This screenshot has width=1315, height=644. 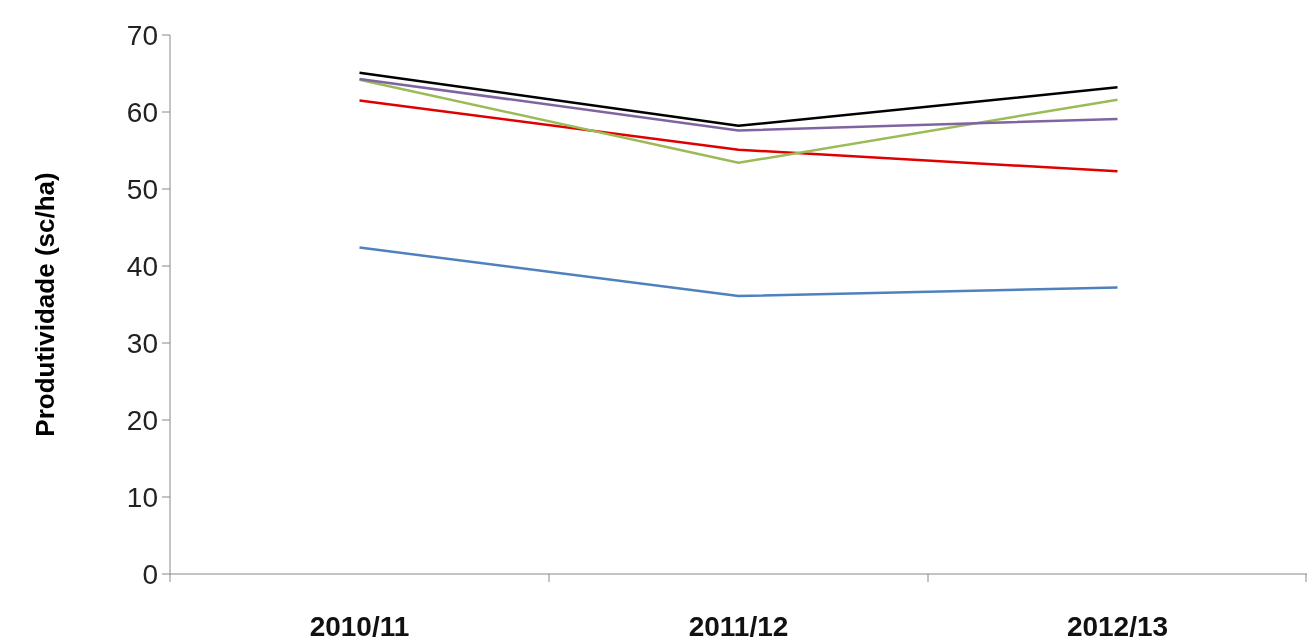 What do you see at coordinates (1117, 626) in the screenshot?
I see `x-tick-label: 2012/13` at bounding box center [1117, 626].